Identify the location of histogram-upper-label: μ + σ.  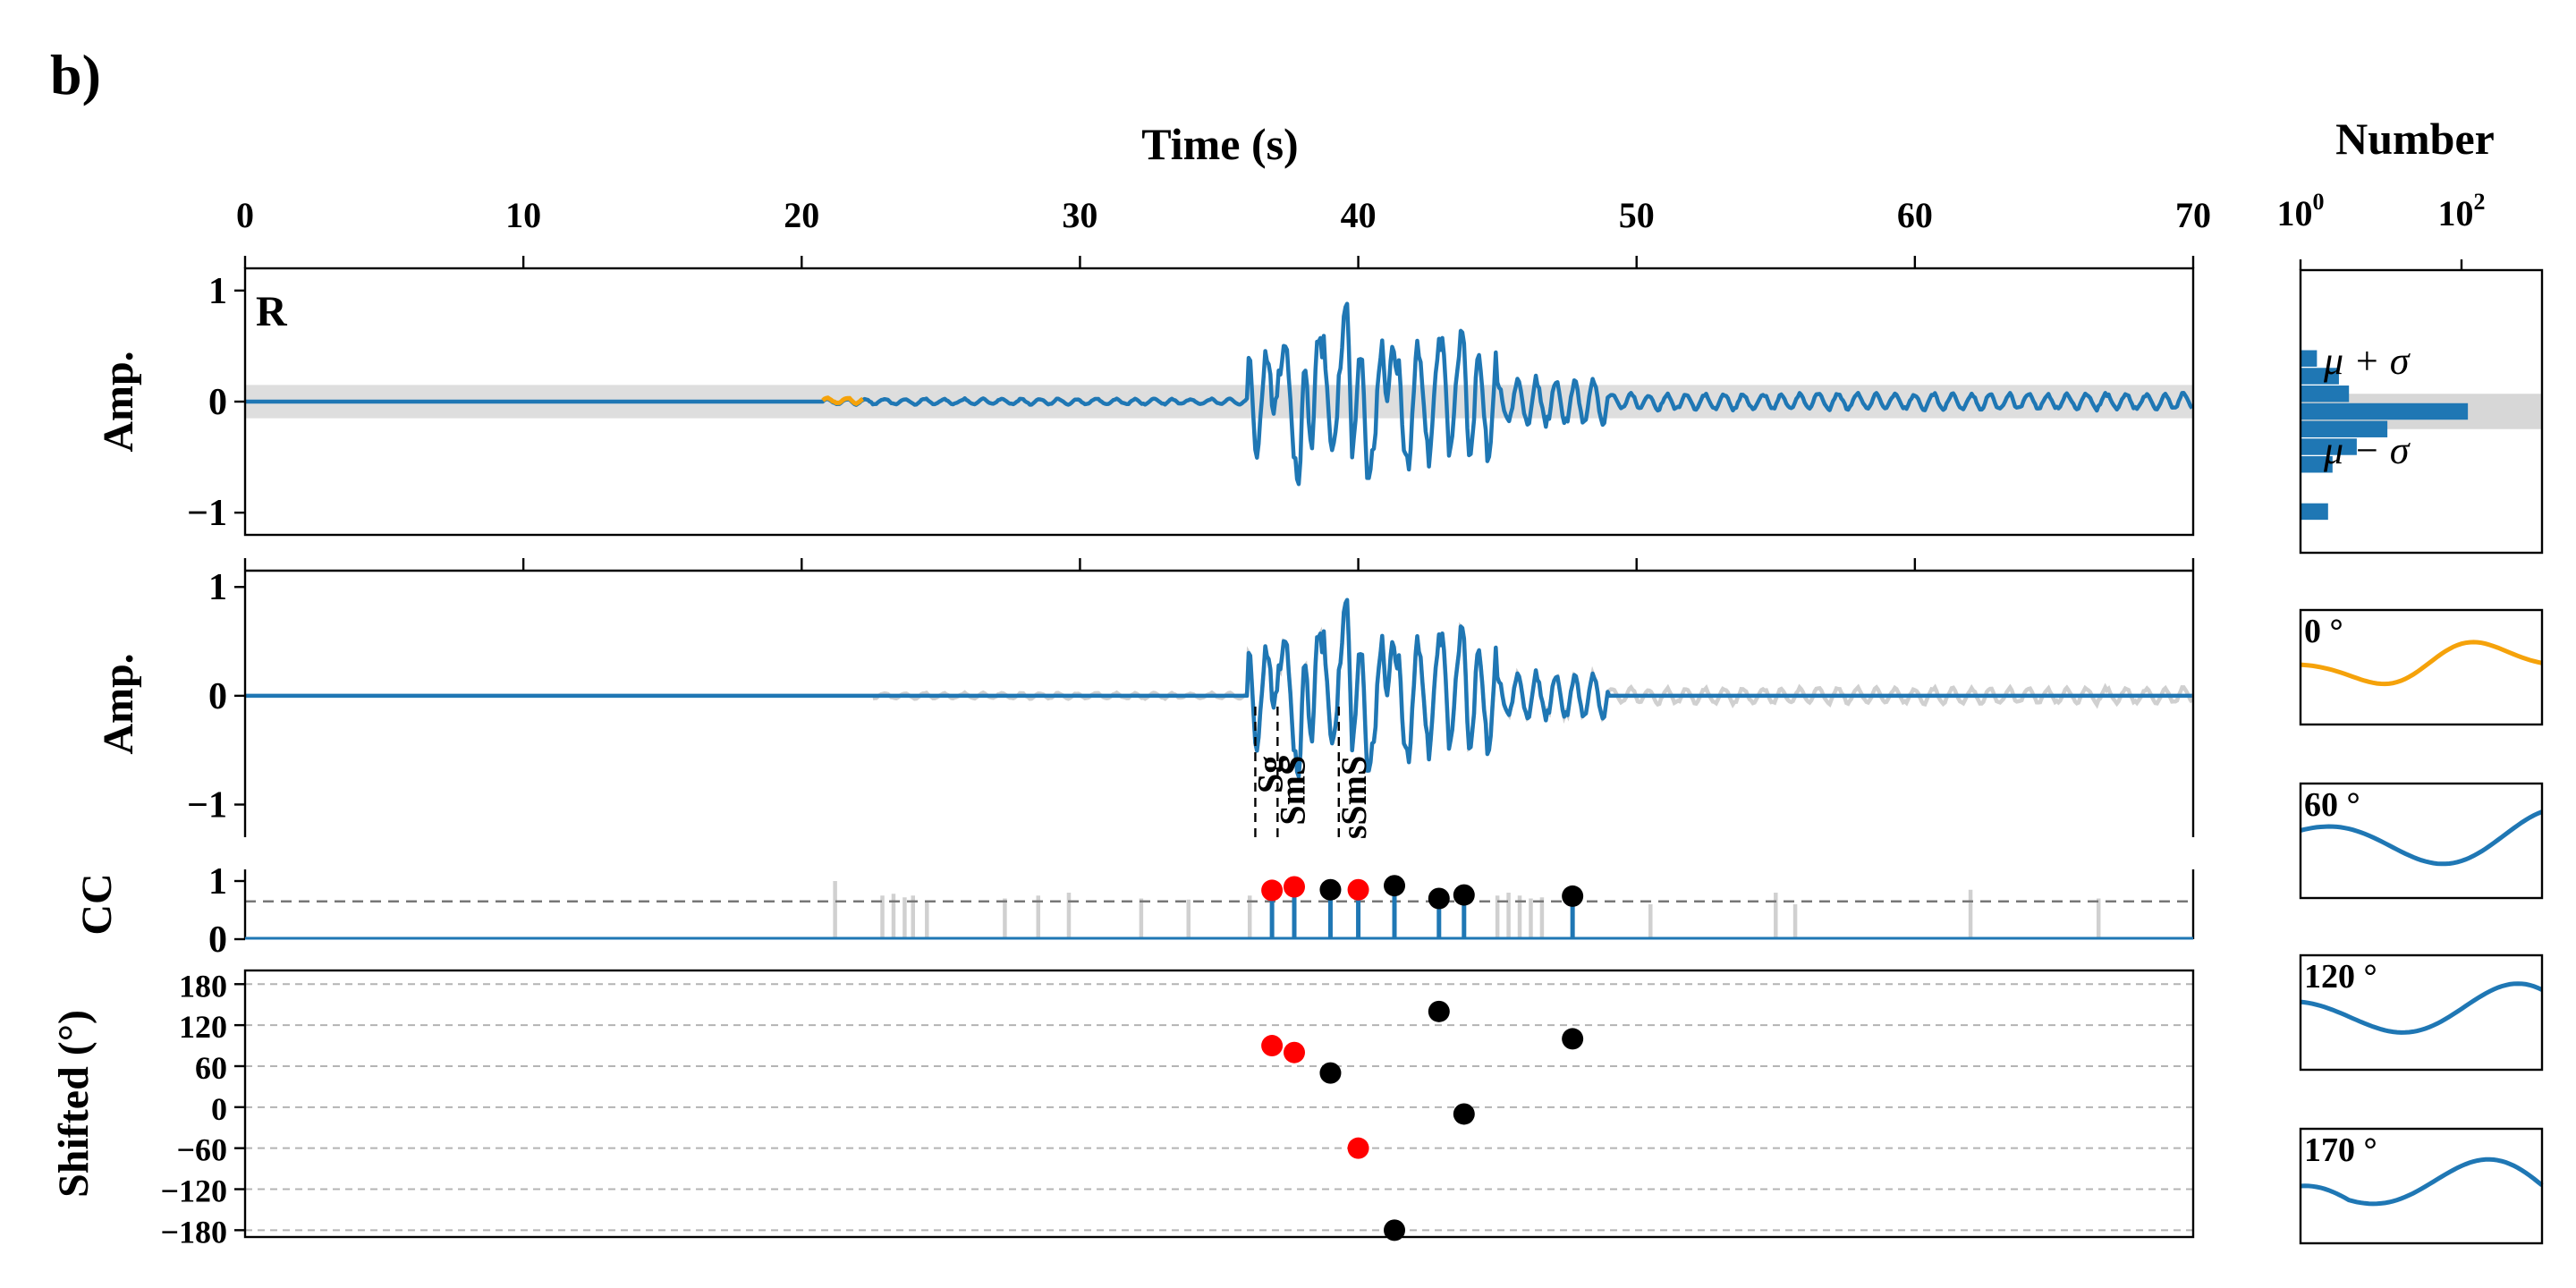
(2367, 361).